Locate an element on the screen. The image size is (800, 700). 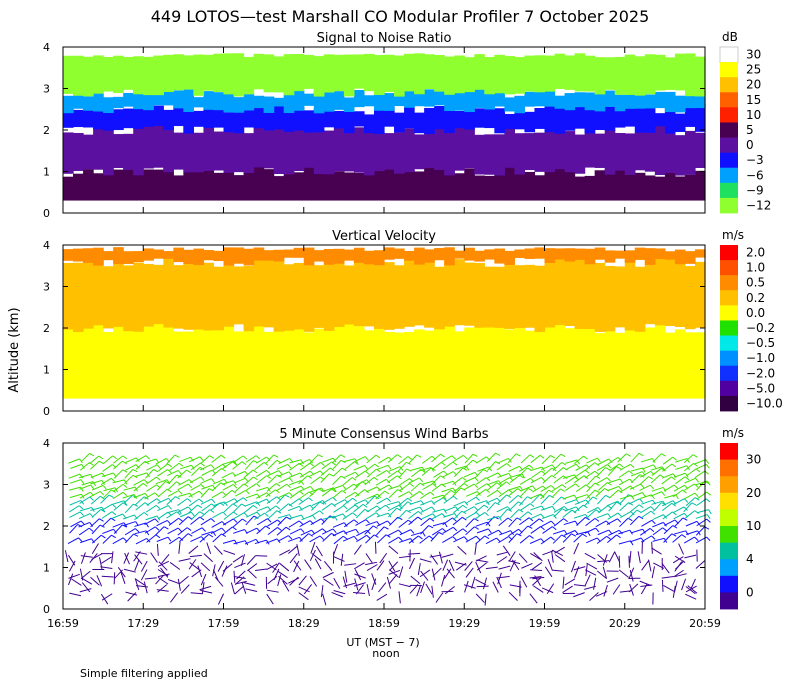
x-tick-label: 19:29 is located at coordinates (464, 623).